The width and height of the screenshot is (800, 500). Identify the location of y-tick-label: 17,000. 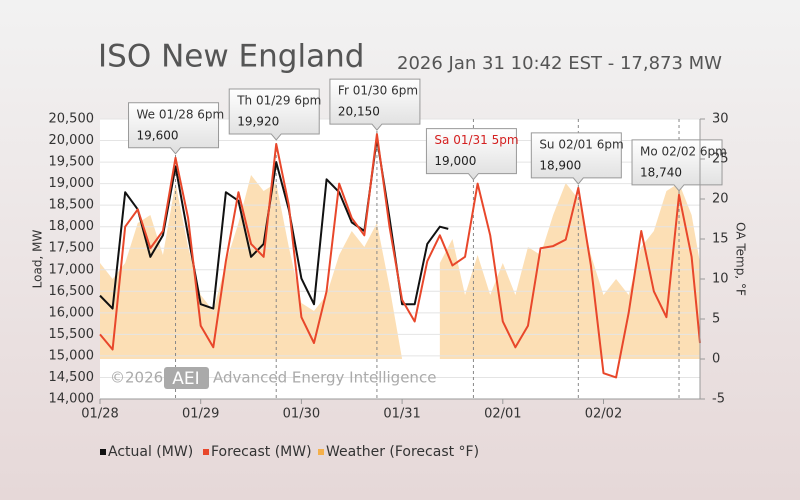
(72, 269).